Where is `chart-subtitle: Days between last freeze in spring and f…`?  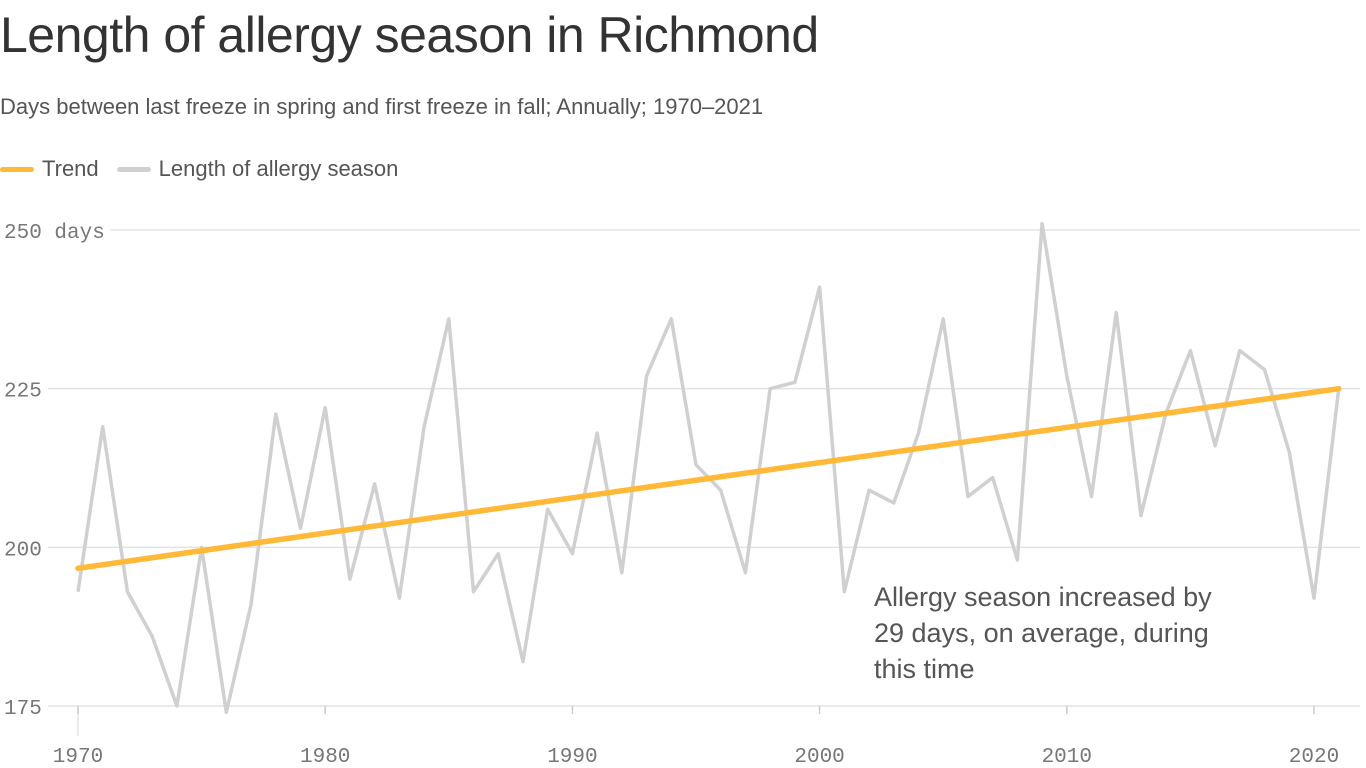
chart-subtitle: Days between last freeze in spring and f… is located at coordinates (382, 106).